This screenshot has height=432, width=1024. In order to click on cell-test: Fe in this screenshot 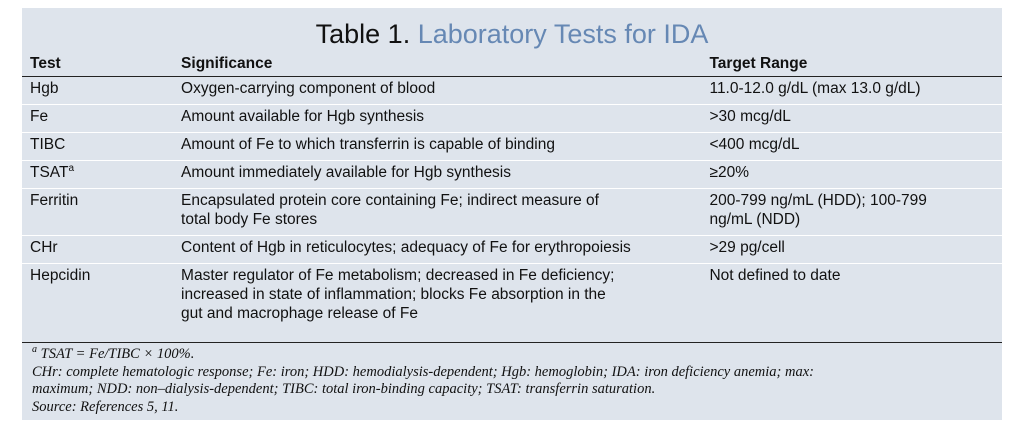, I will do `click(98, 118)`.